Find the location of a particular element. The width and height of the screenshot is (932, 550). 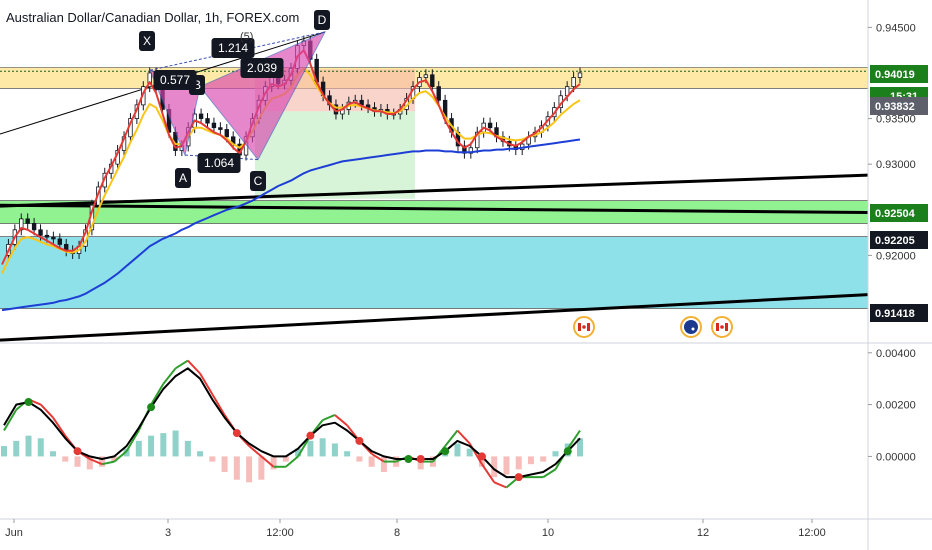

trendline-rising is located at coordinates (434, 190).